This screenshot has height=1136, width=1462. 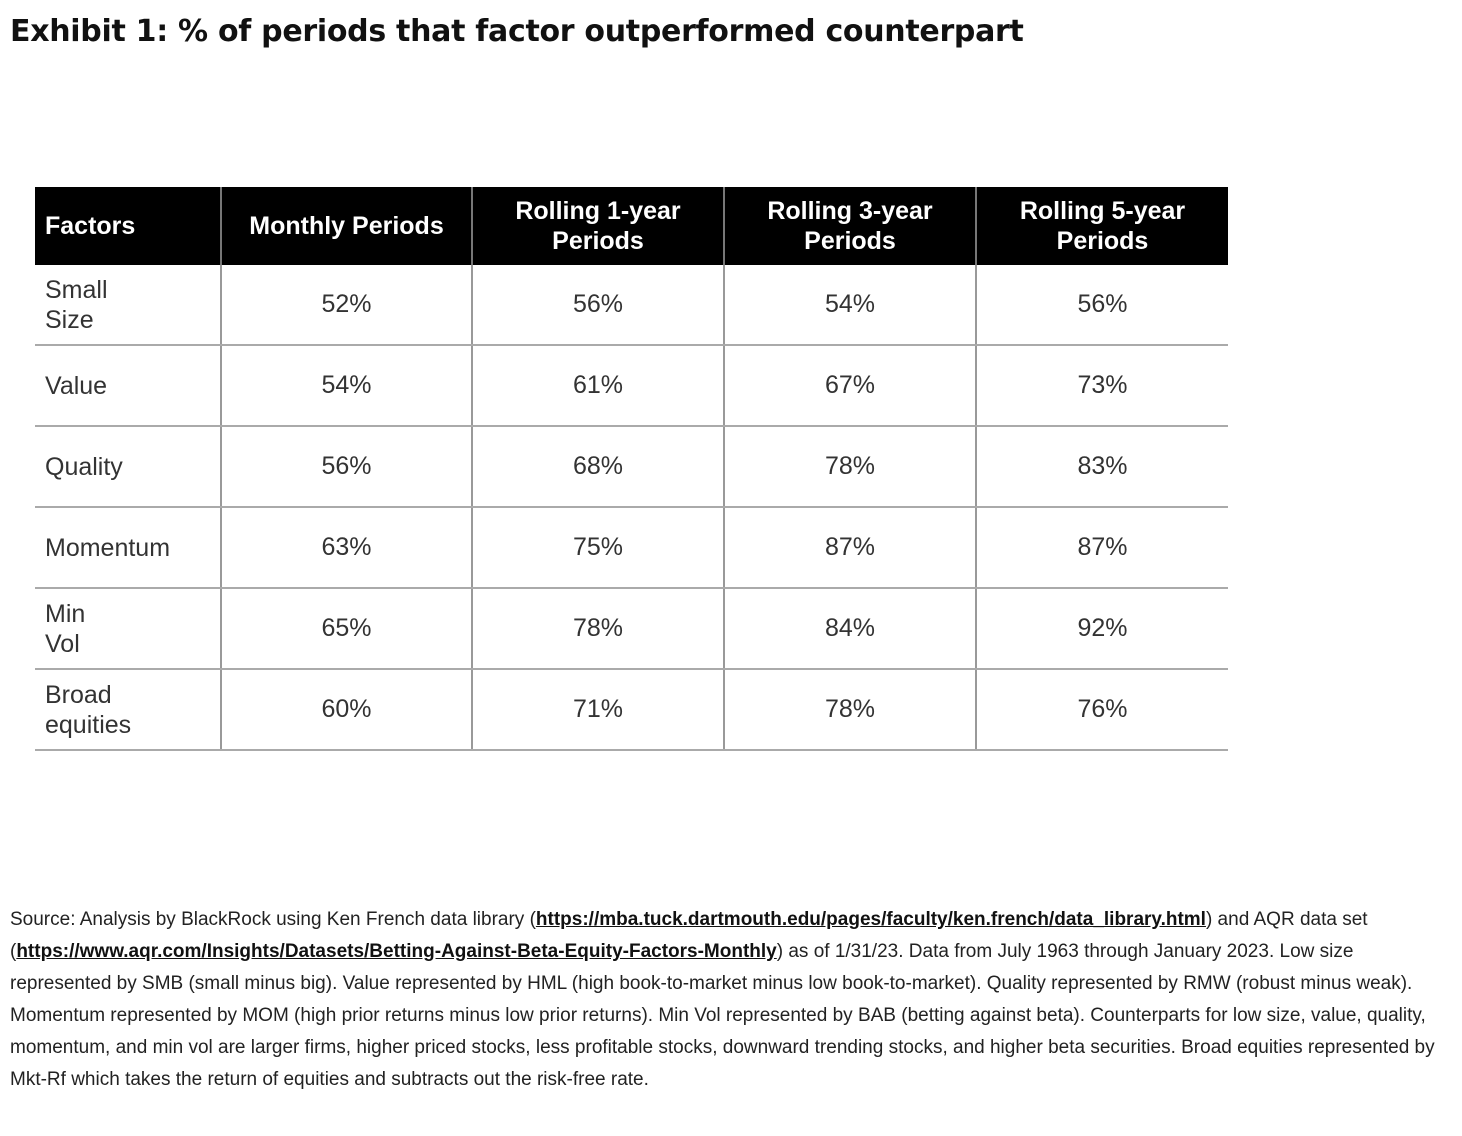 I want to click on percent-cell: 71%, so click(x=598, y=710).